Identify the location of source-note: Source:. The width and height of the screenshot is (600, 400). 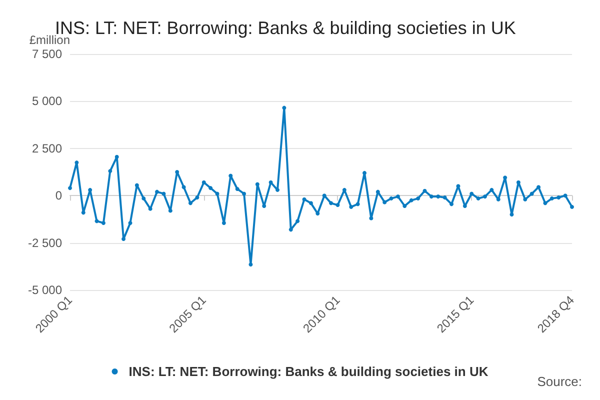
(559, 381).